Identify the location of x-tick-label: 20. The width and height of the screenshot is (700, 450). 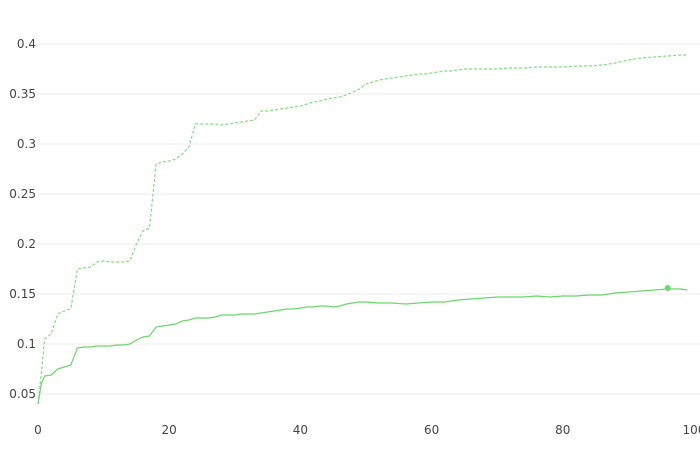
(169, 430).